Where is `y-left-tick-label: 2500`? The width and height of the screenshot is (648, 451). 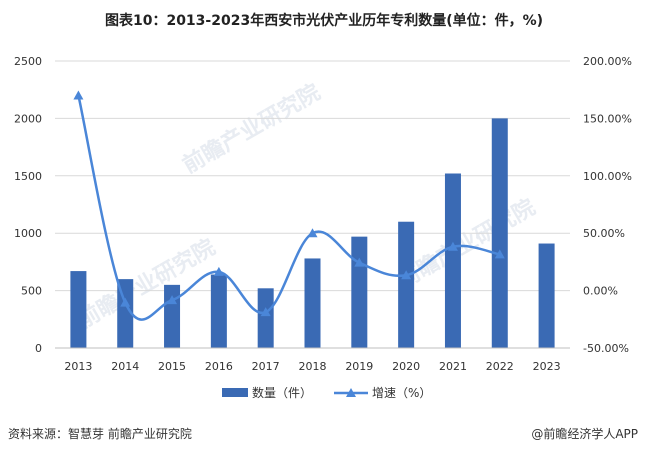
y-left-tick-label: 2500 is located at coordinates (28, 61).